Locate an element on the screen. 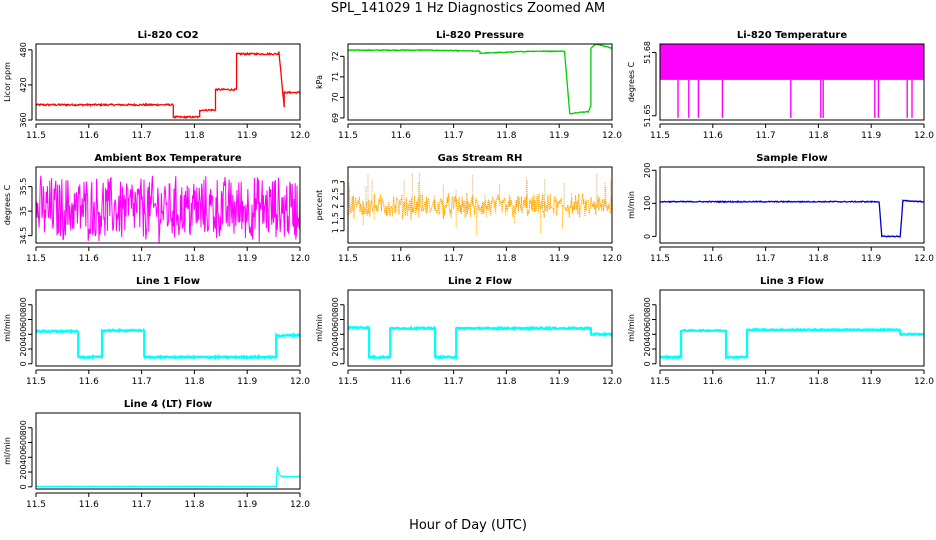 The height and width of the screenshot is (540, 936). y-tick-label: 480 is located at coordinates (23, 49).